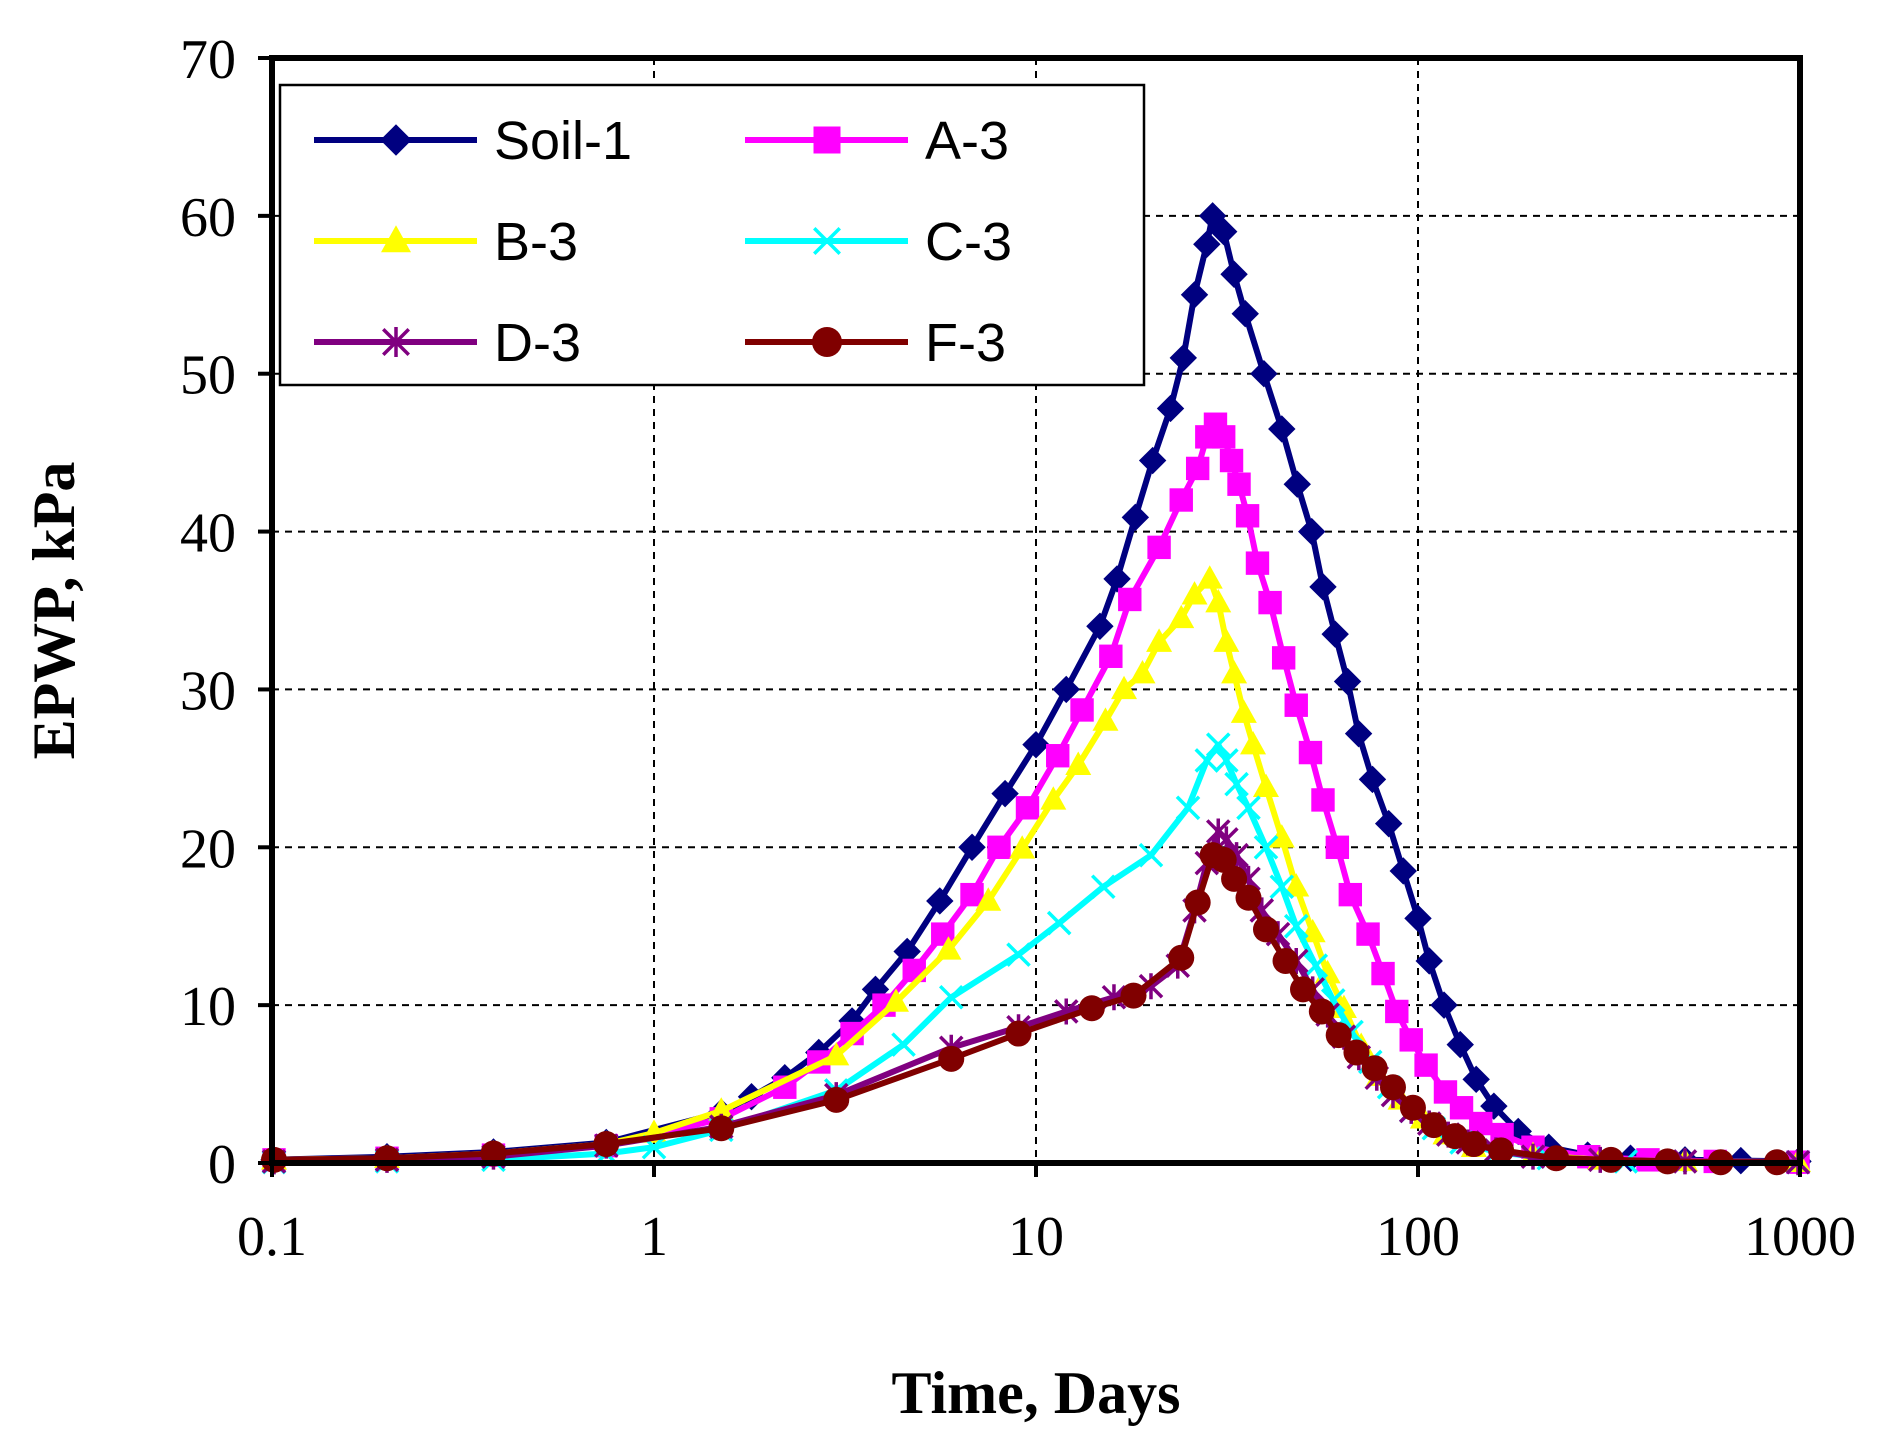 Image resolution: width=1891 pixels, height=1448 pixels. Describe the element at coordinates (563, 141) in the screenshot. I see `legend-label: Soil-1` at that location.